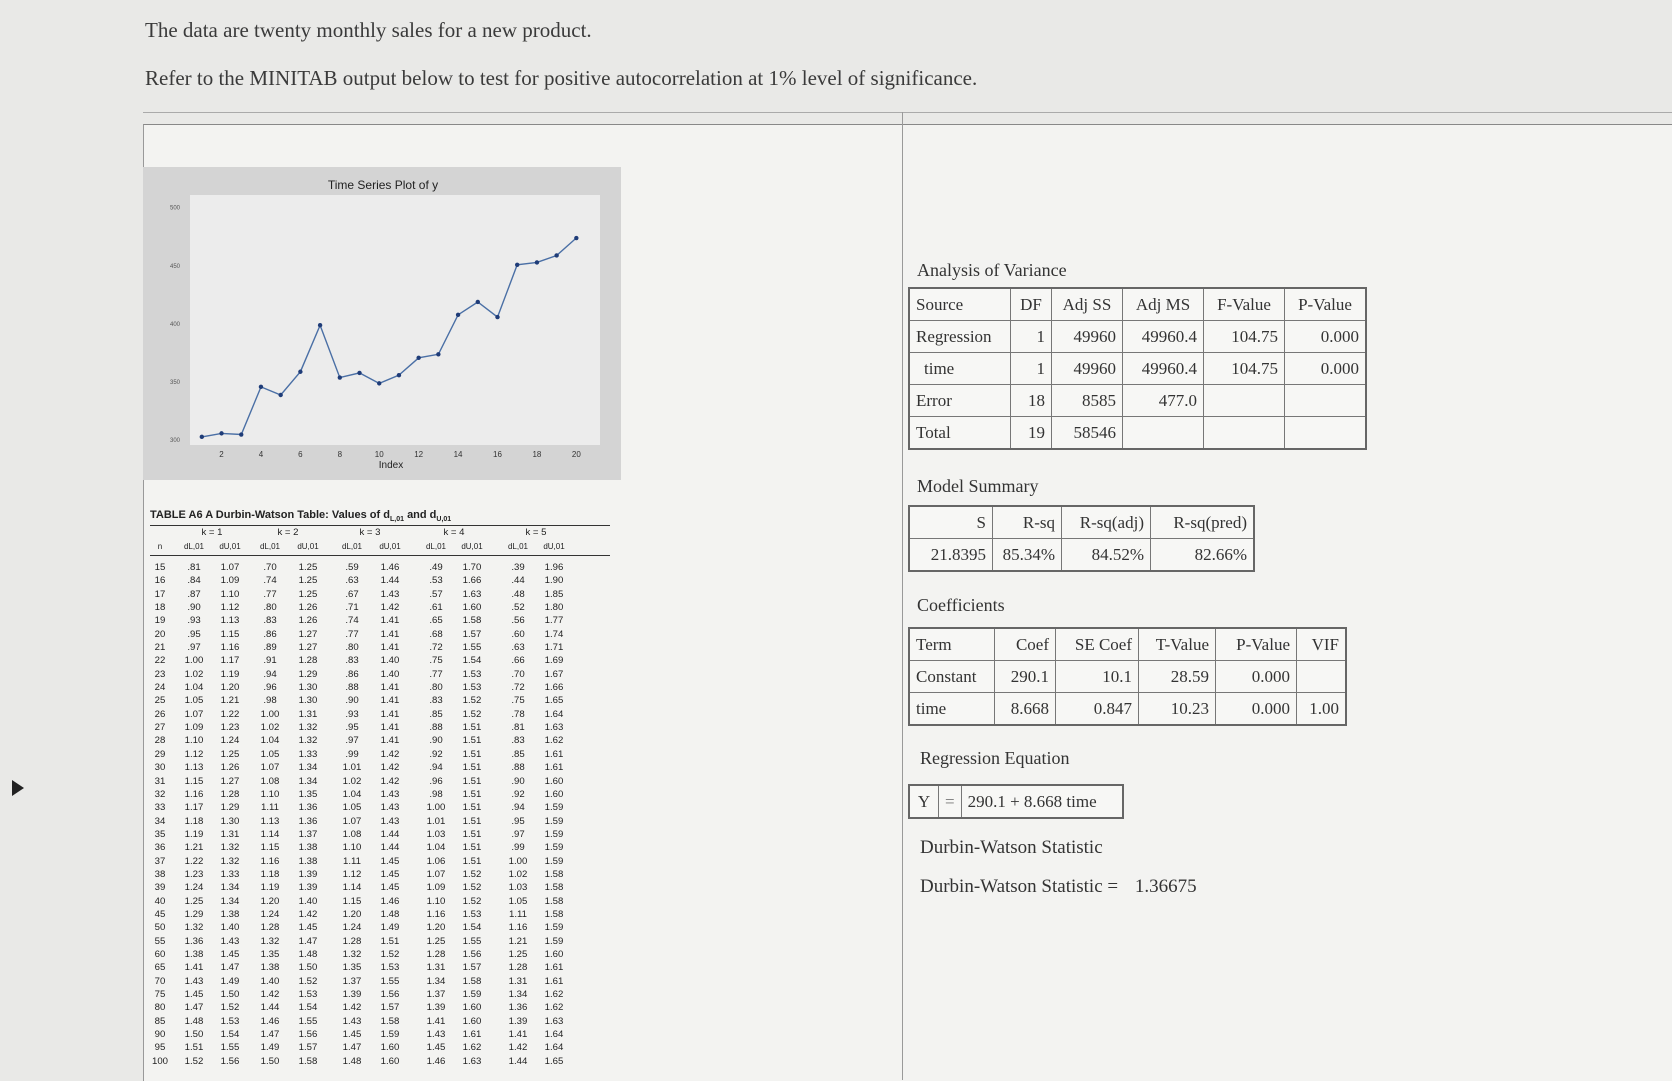 This screenshot has width=1672, height=1081. I want to click on dw-cell: .90, so click(352, 700).